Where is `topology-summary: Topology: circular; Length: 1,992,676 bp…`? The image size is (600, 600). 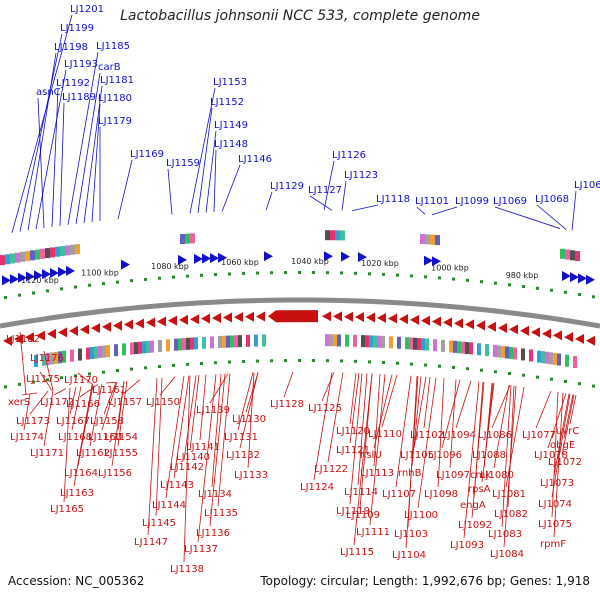
topology-summary: Topology: circular; Length: 1,992,676 bp… is located at coordinates (425, 581).